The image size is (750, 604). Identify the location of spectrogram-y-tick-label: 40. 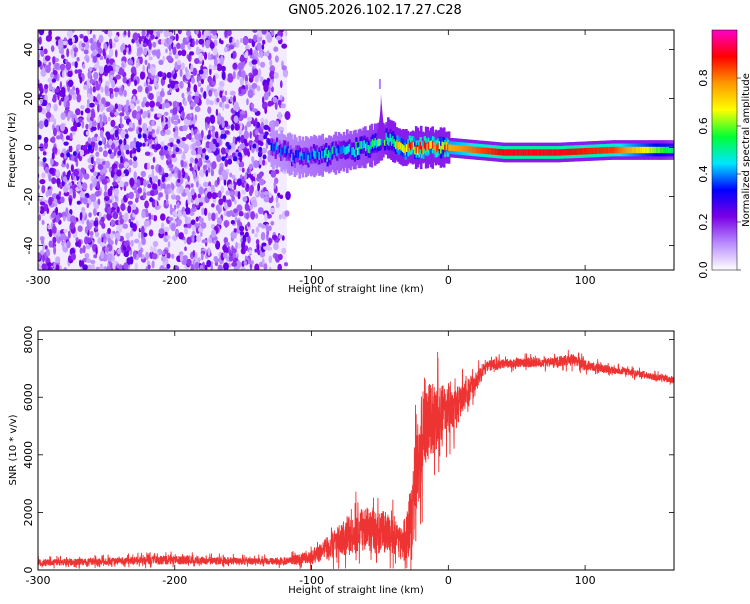
(28, 50).